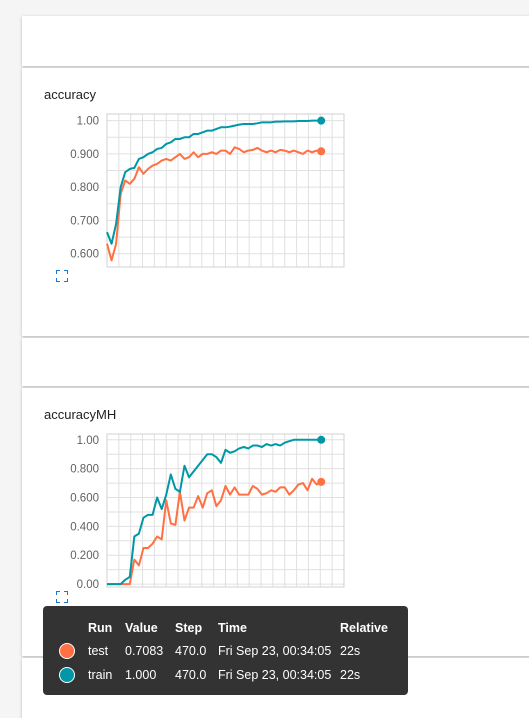 The height and width of the screenshot is (718, 529). Describe the element at coordinates (141, 675) in the screenshot. I see `tooltip-value: 1.000` at that location.